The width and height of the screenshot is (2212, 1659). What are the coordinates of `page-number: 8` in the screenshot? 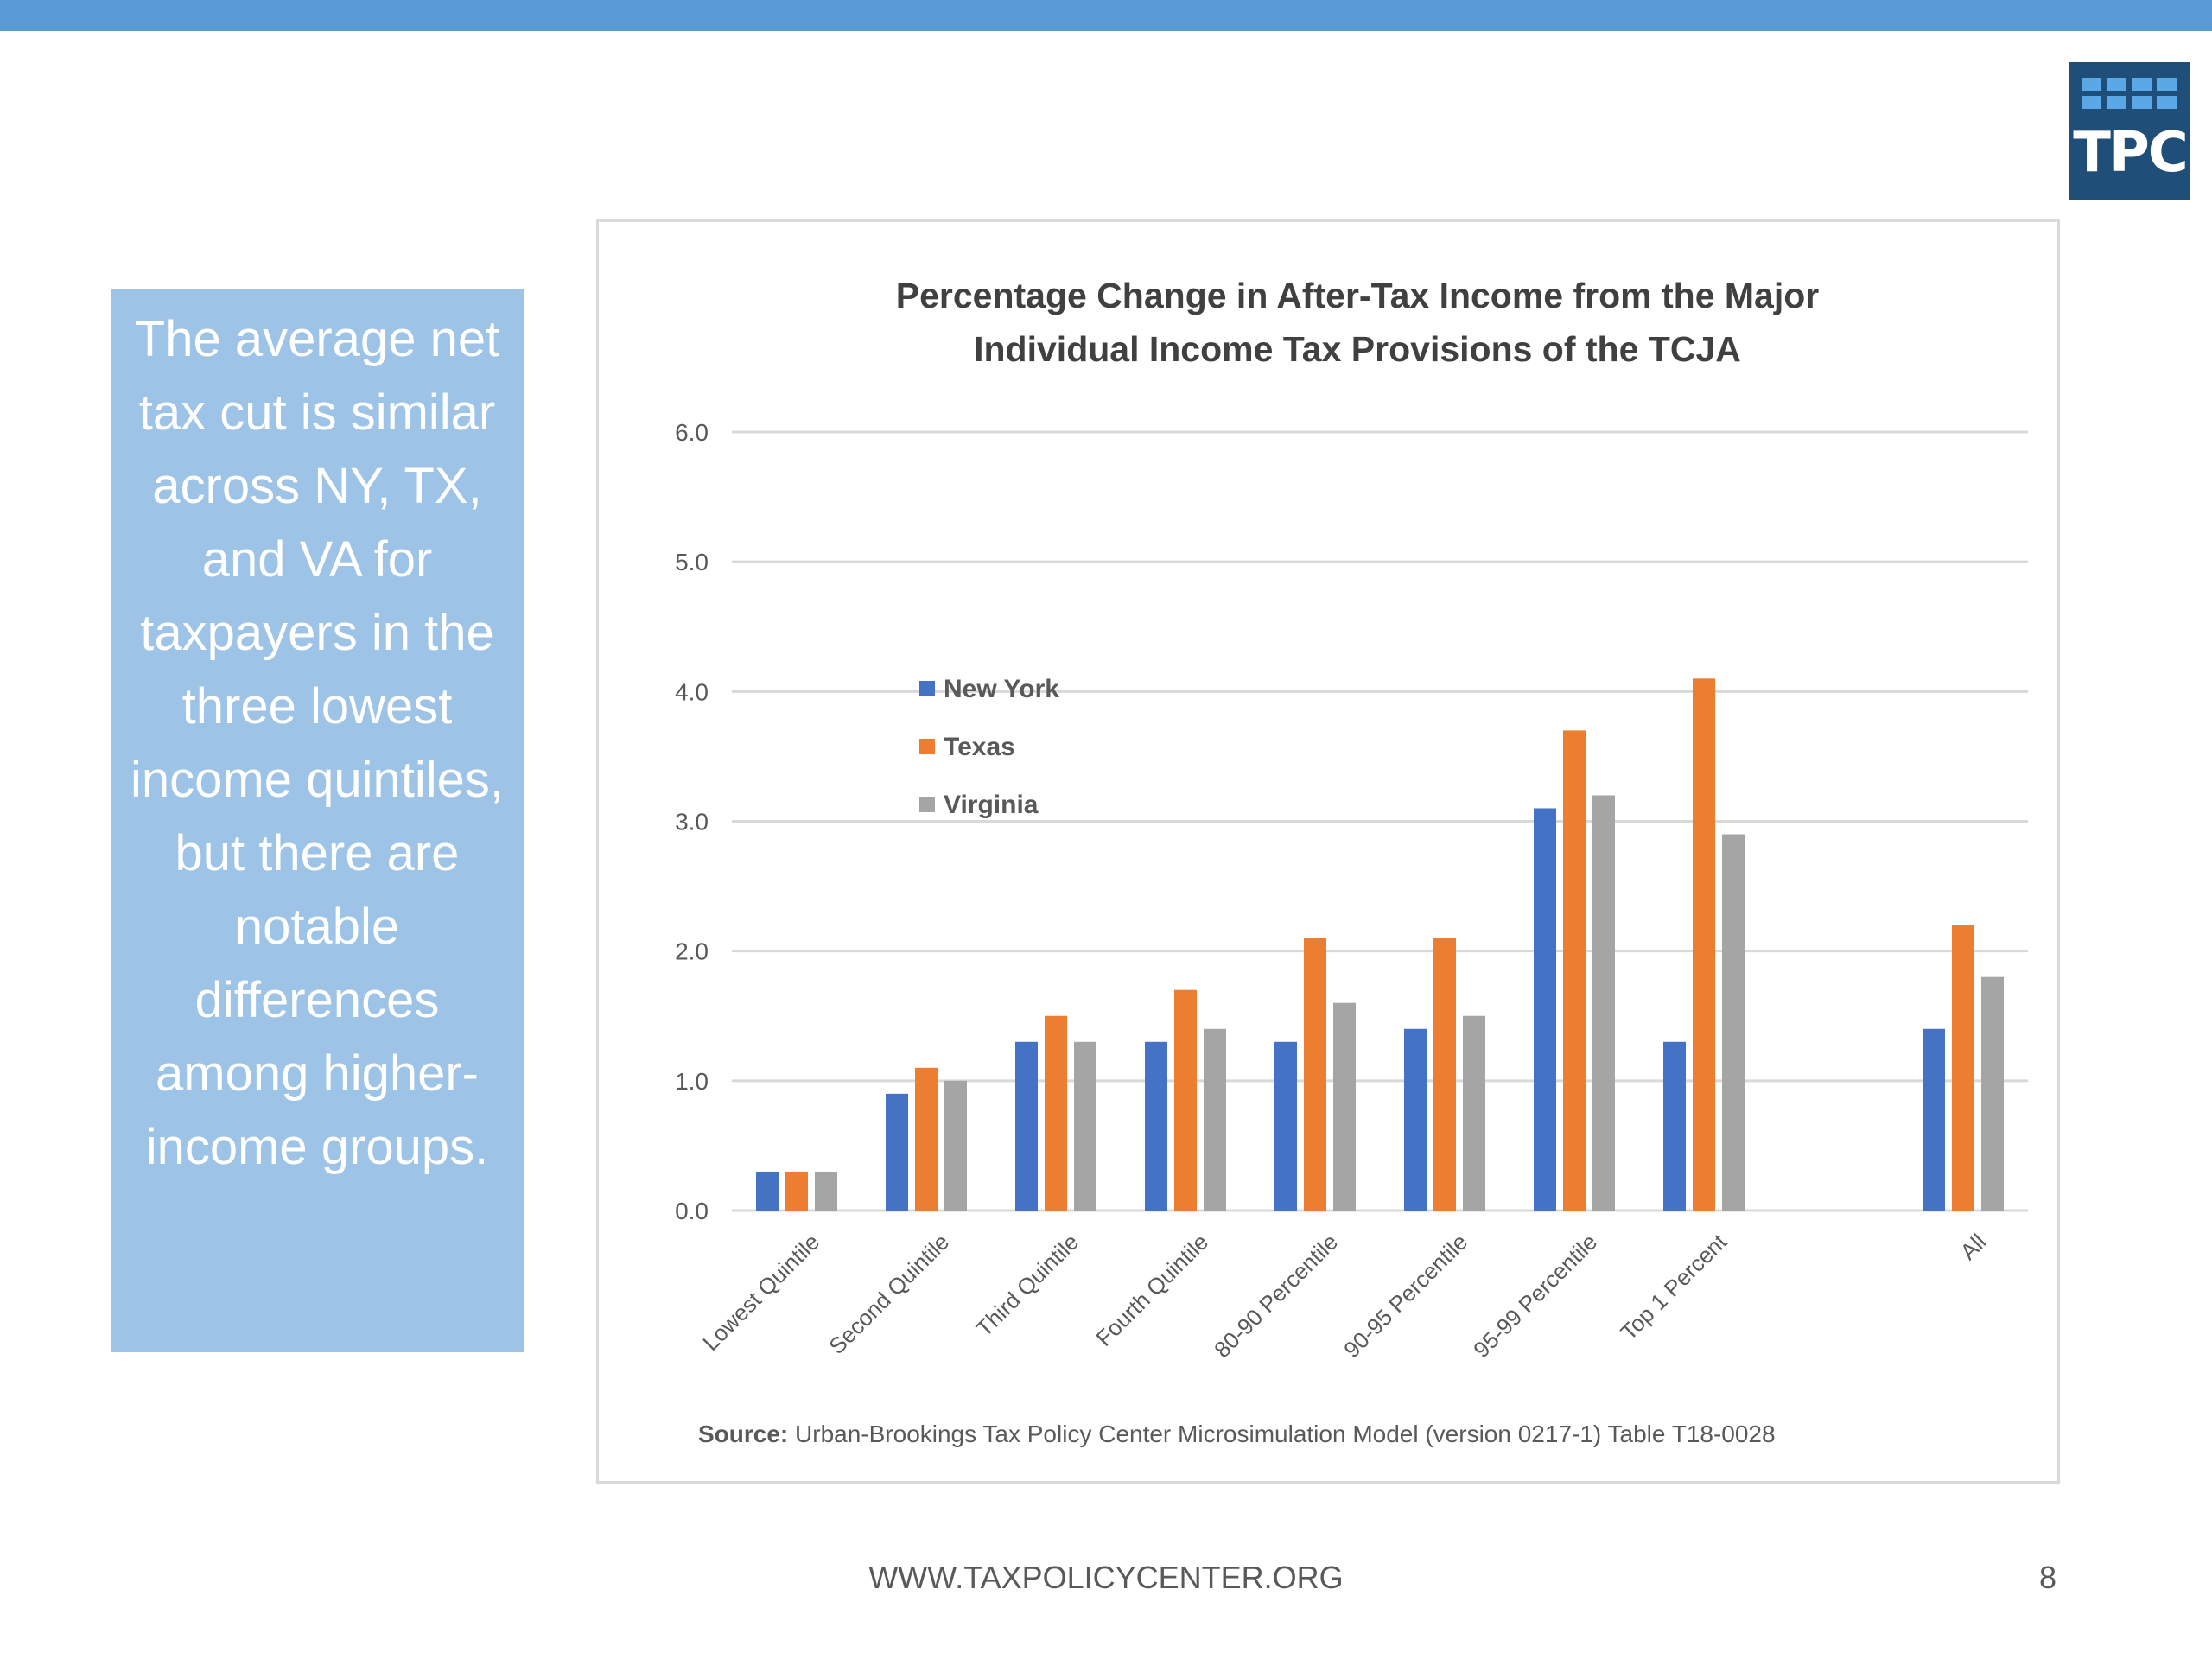 It's located at (2047, 1577).